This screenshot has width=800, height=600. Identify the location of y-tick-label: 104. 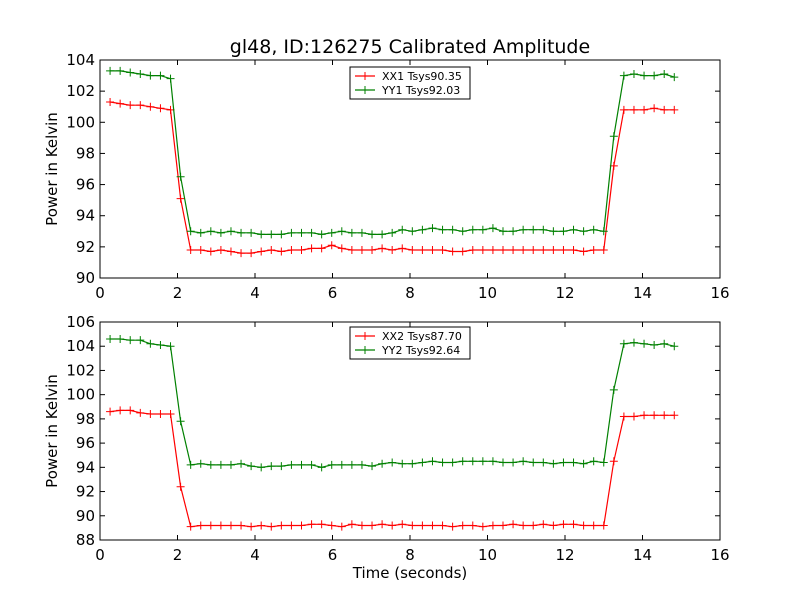
(80, 346).